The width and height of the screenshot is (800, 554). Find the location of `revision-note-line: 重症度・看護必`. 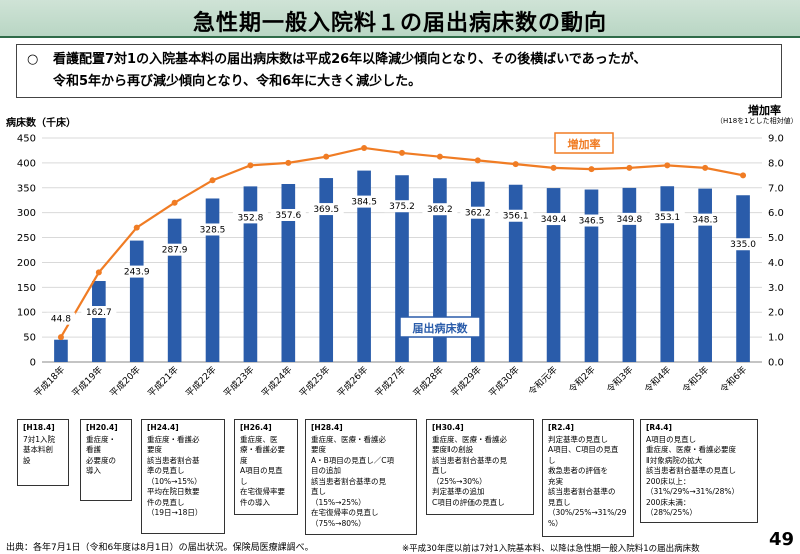

revision-note-line: 重症度・看護必 is located at coordinates (173, 439).